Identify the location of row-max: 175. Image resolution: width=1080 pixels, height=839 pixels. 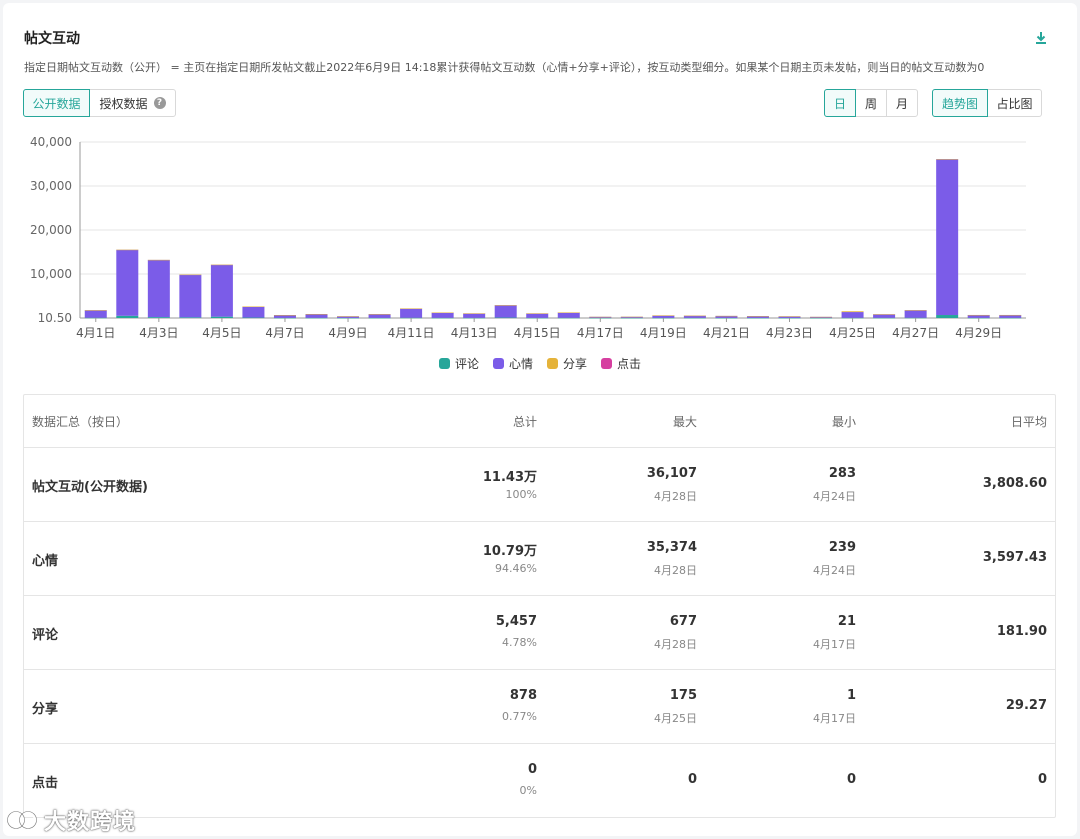
(683, 695).